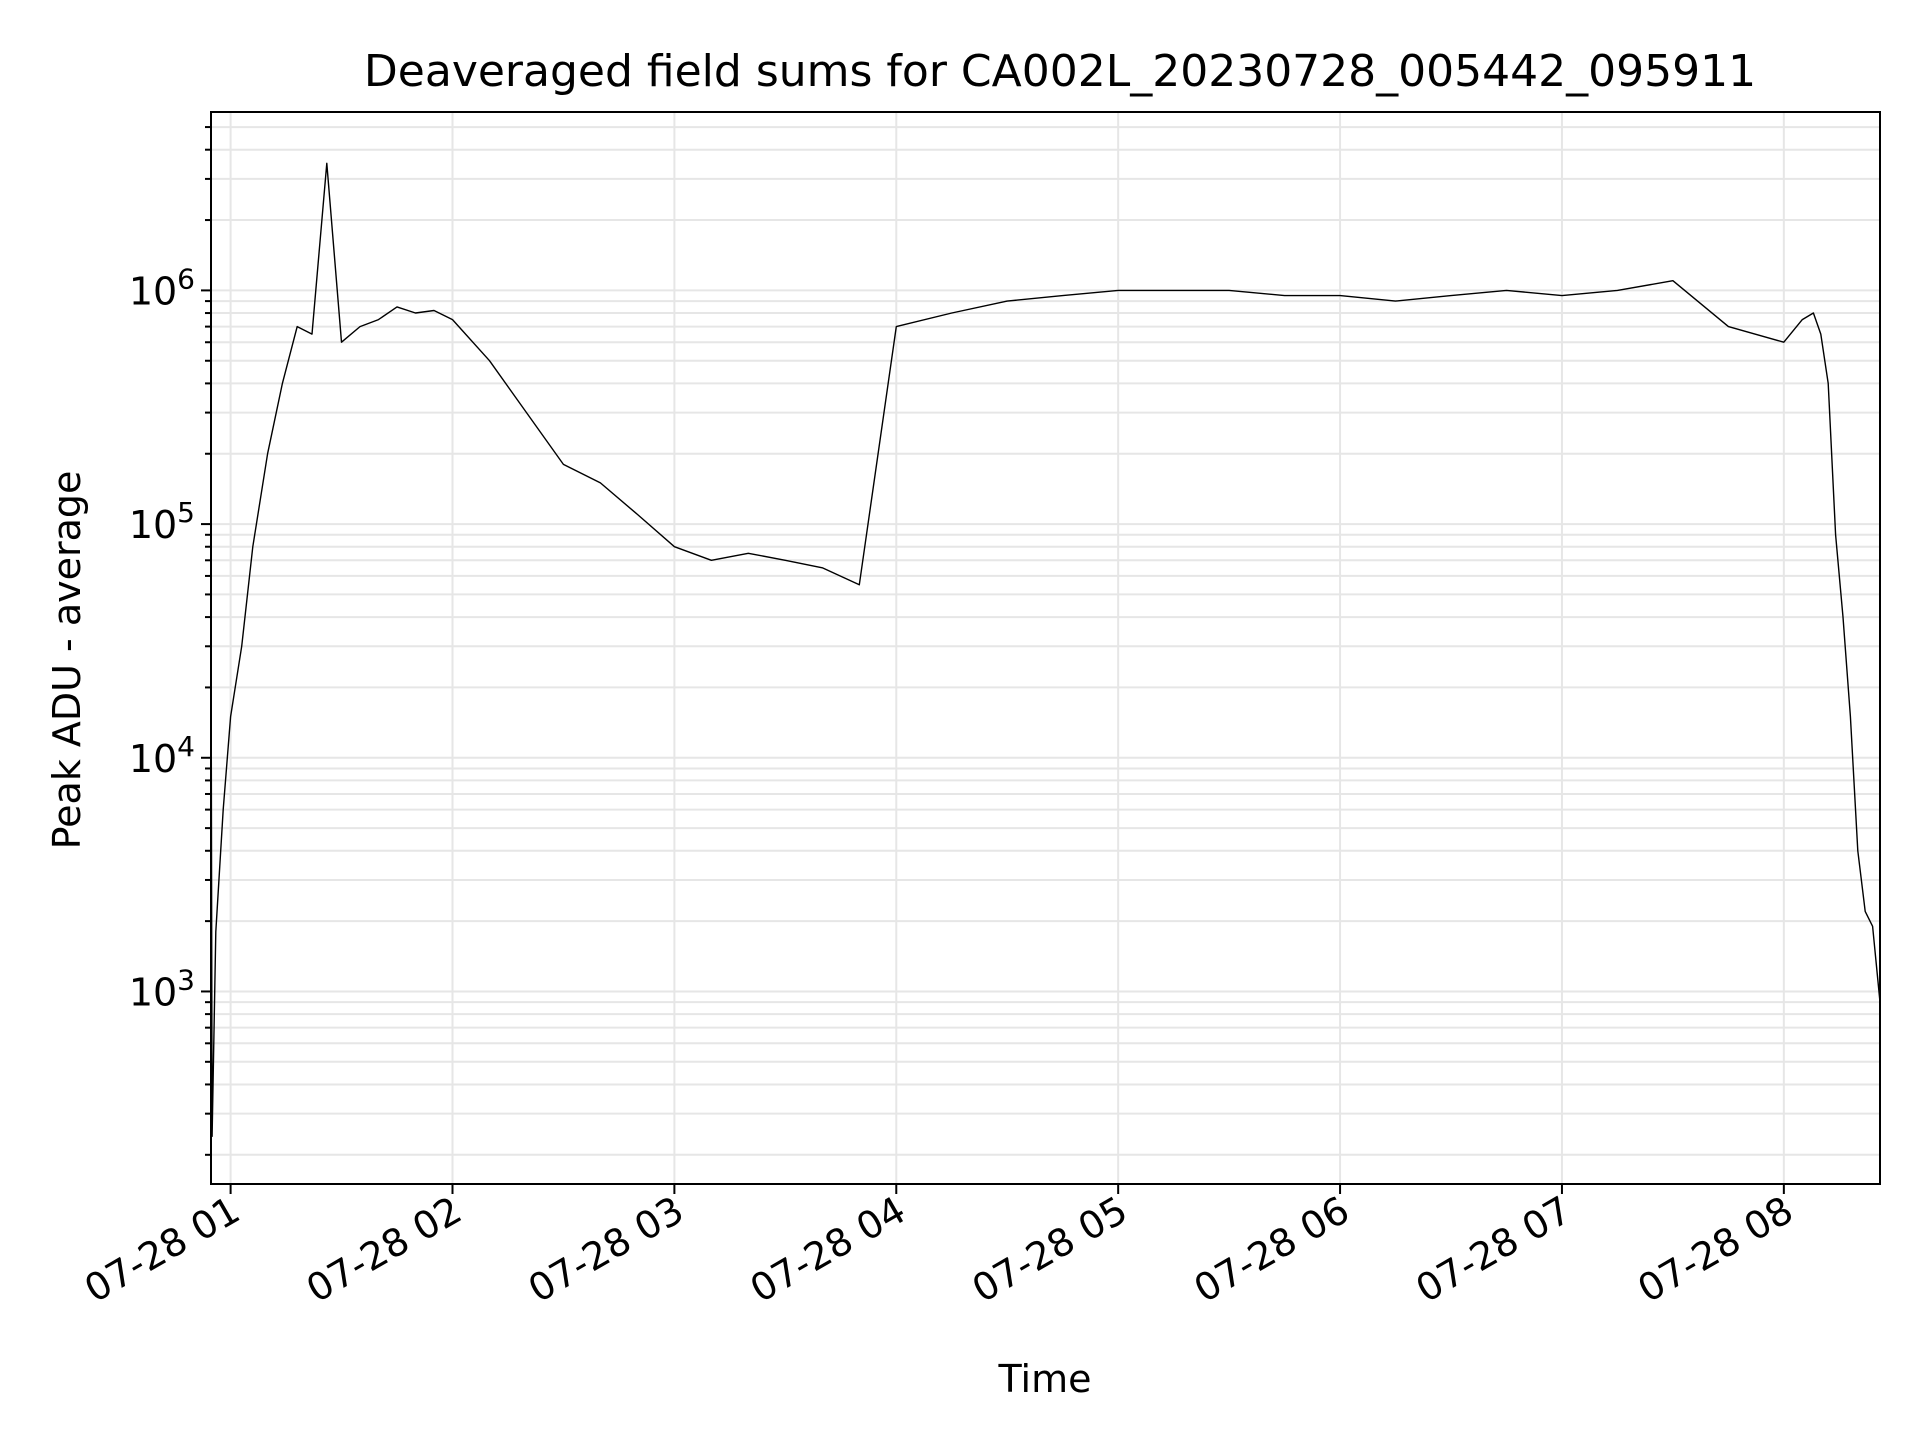 The height and width of the screenshot is (1440, 1920). What do you see at coordinates (1272, 1250) in the screenshot?
I see `x-tick-label: 07-28 06` at bounding box center [1272, 1250].